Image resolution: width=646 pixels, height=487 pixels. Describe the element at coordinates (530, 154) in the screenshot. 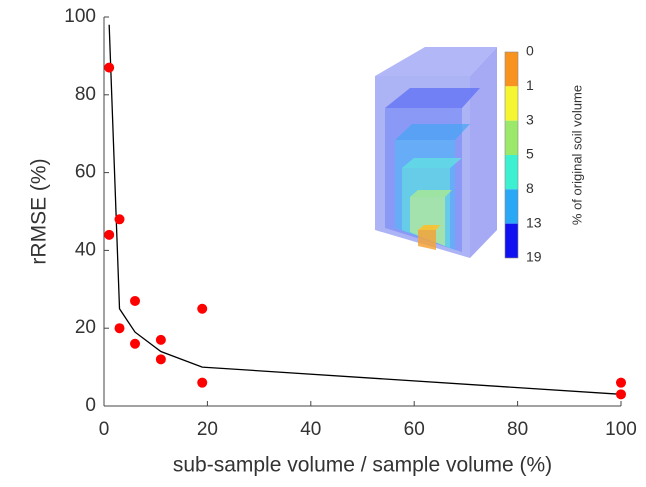

I see `colorbar-tick-label: 5` at that location.